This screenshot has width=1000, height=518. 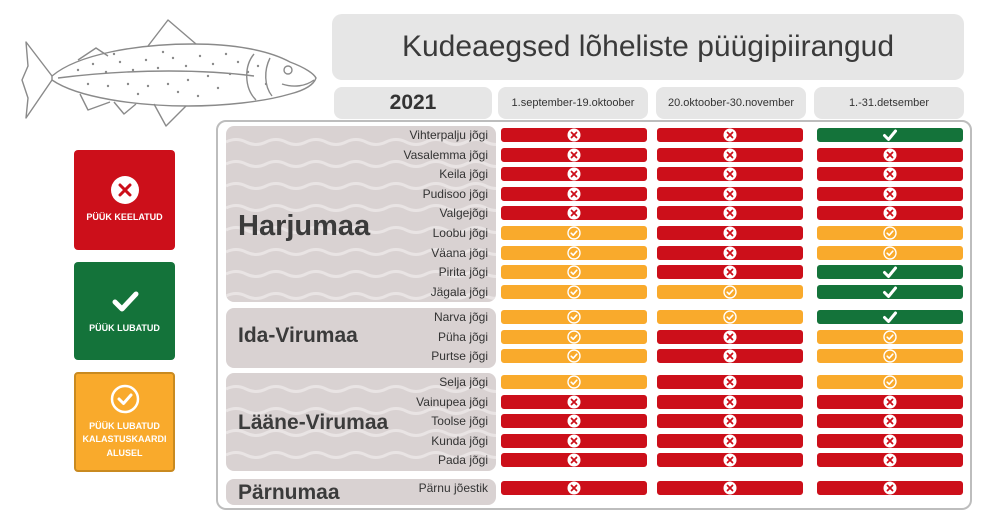 I want to click on period-header-3: 1.-31.detsember, so click(x=889, y=103).